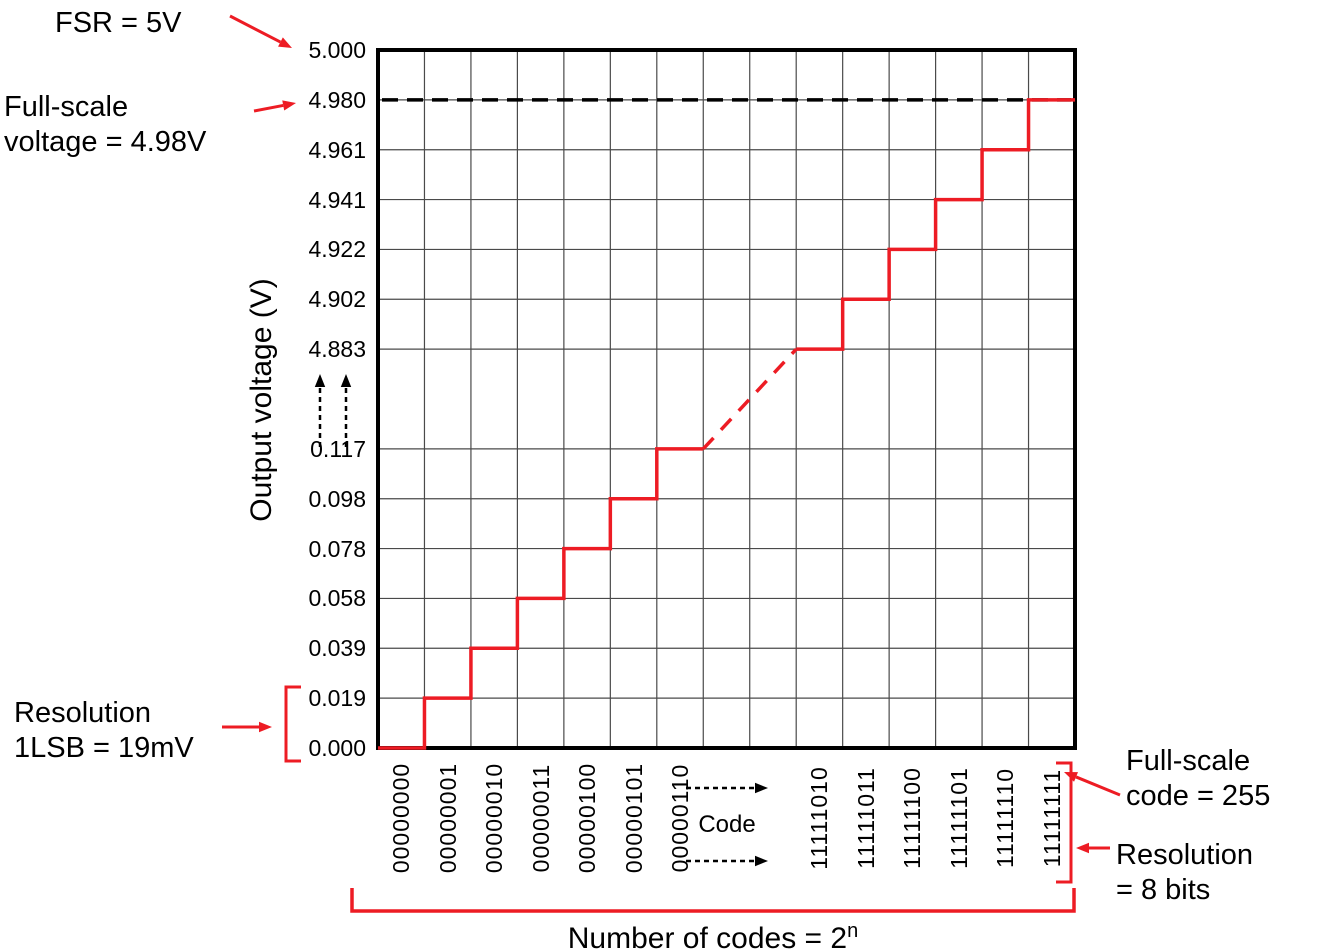 The image size is (1318, 951). I want to click on x-tick-label: 11111111, so click(1051, 818).